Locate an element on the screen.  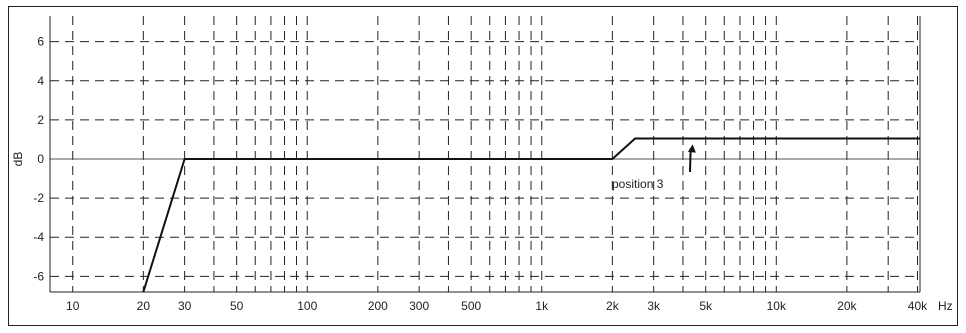
y-tick-label: 6 is located at coordinates (40, 42).